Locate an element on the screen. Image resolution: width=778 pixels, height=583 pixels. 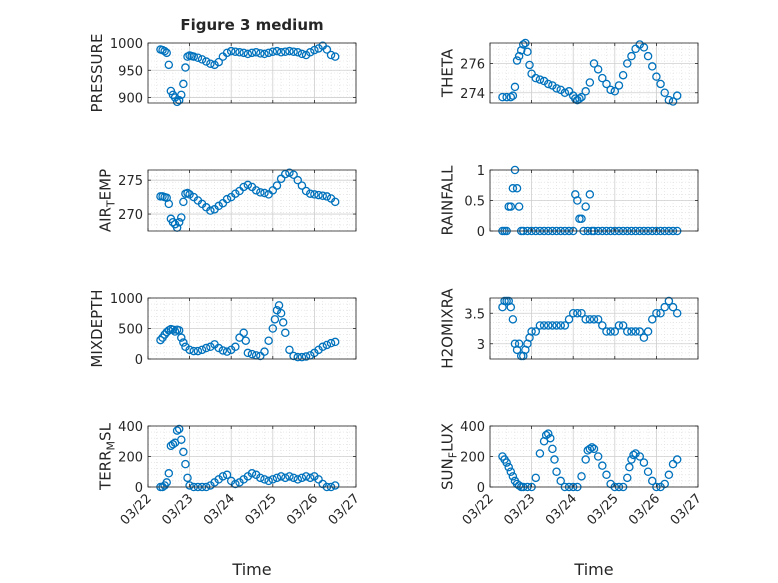
y-tick-label: 0 is located at coordinates (139, 360).